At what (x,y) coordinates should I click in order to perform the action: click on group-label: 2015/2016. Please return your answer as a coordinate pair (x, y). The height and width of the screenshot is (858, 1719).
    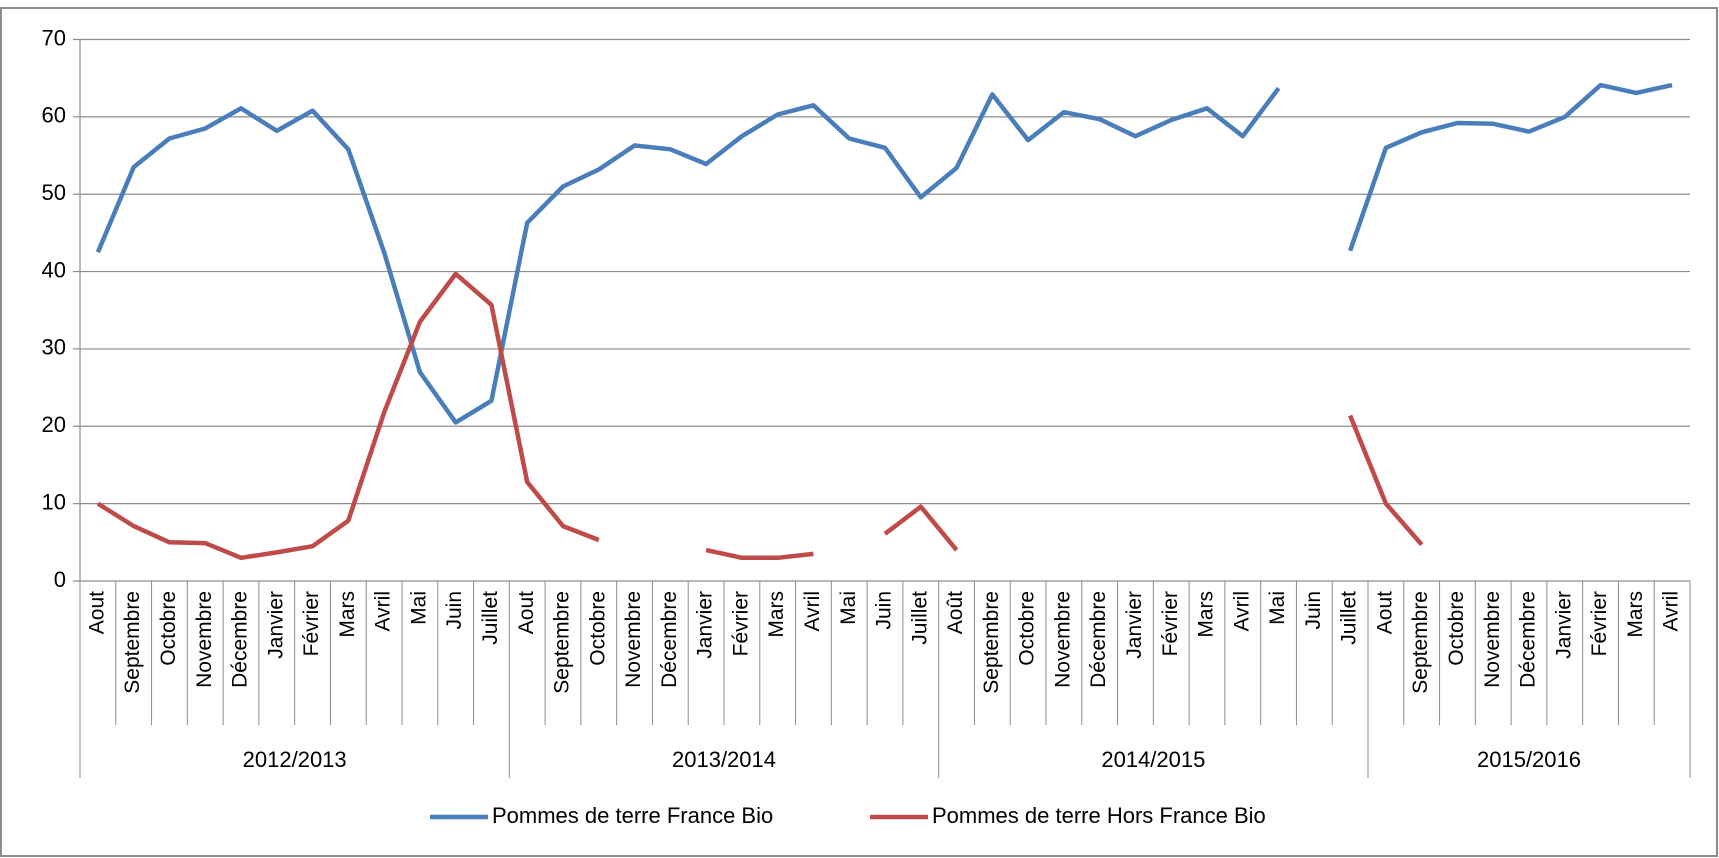
    Looking at the image, I should click on (1529, 759).